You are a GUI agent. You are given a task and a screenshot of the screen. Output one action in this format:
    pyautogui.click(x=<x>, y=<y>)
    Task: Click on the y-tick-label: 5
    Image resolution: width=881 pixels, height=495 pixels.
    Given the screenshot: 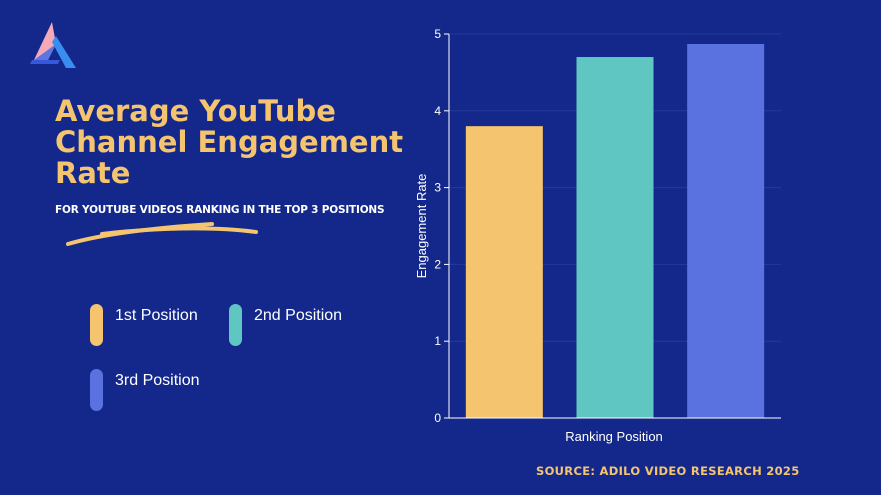 What is the action you would take?
    pyautogui.click(x=437, y=34)
    